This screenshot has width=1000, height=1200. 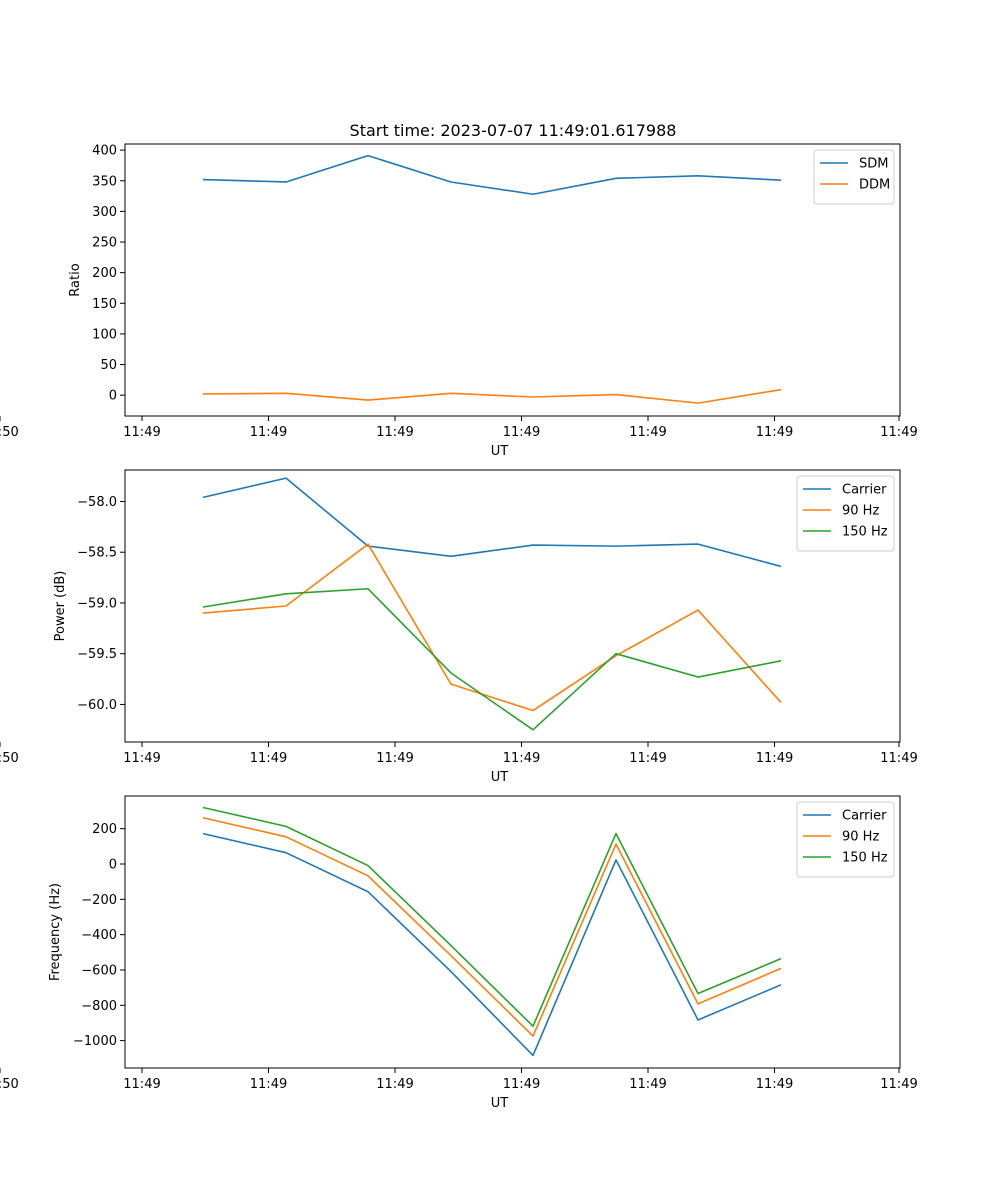 What do you see at coordinates (60, 606) in the screenshot?
I see `y-axis-label: Power (dB)` at bounding box center [60, 606].